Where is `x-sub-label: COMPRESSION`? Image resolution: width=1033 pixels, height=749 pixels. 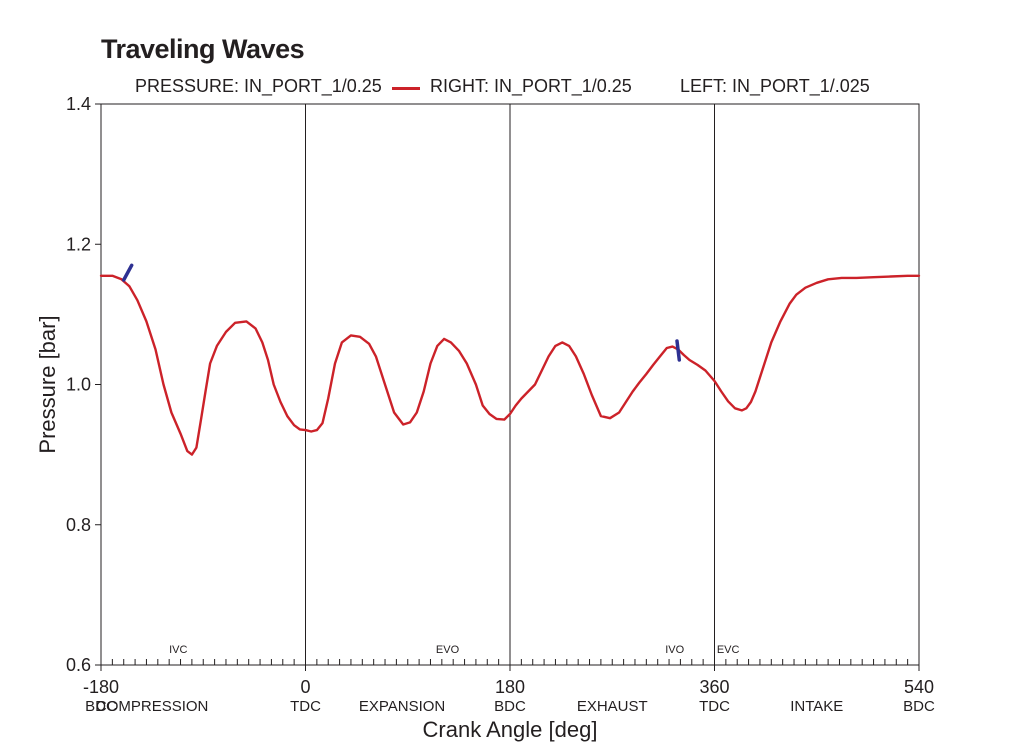
x-sub-label: COMPRESSION is located at coordinates (152, 706).